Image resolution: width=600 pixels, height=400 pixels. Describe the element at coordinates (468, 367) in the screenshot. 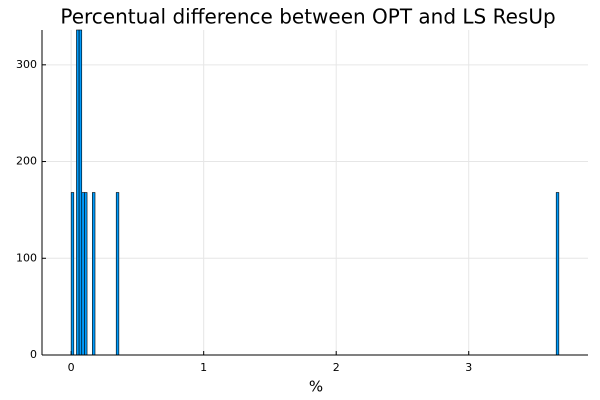

I see `x-tick-label: 3` at that location.